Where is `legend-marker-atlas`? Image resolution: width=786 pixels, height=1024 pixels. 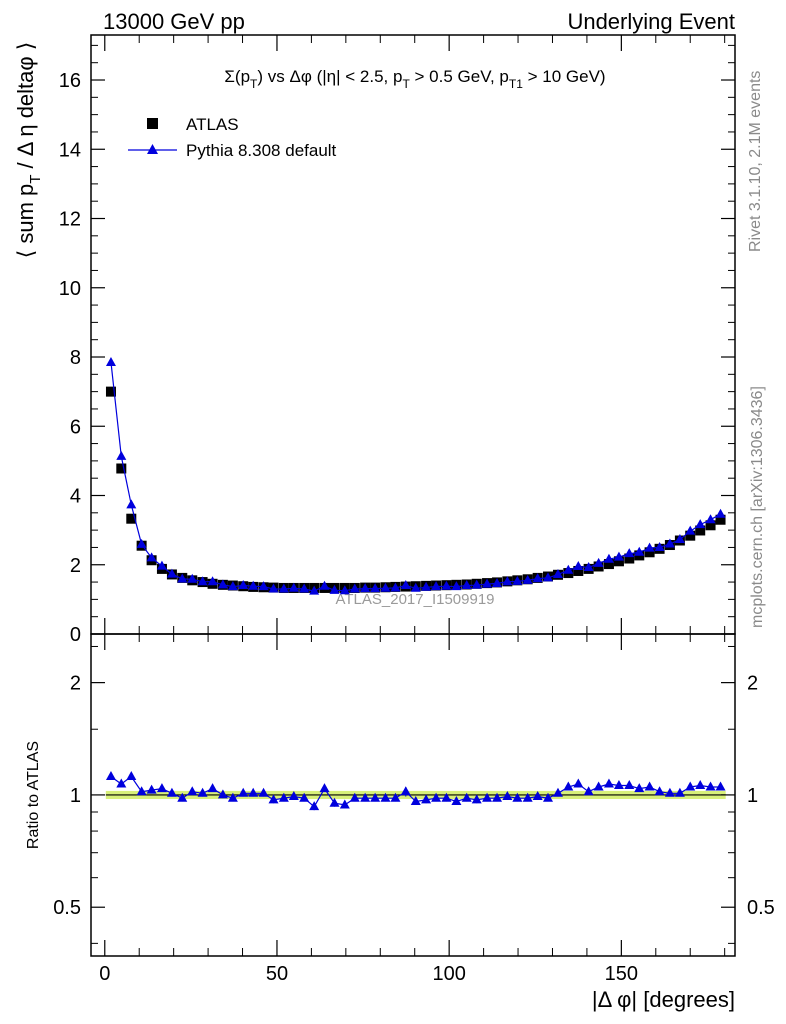
legend-marker-atlas is located at coordinates (152, 123).